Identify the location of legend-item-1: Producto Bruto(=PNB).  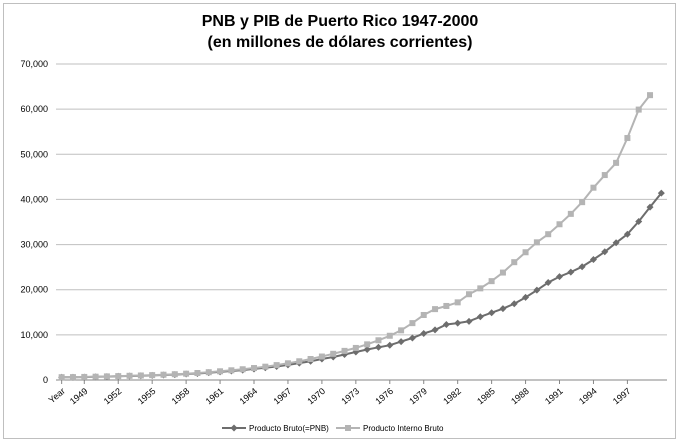
(275, 428).